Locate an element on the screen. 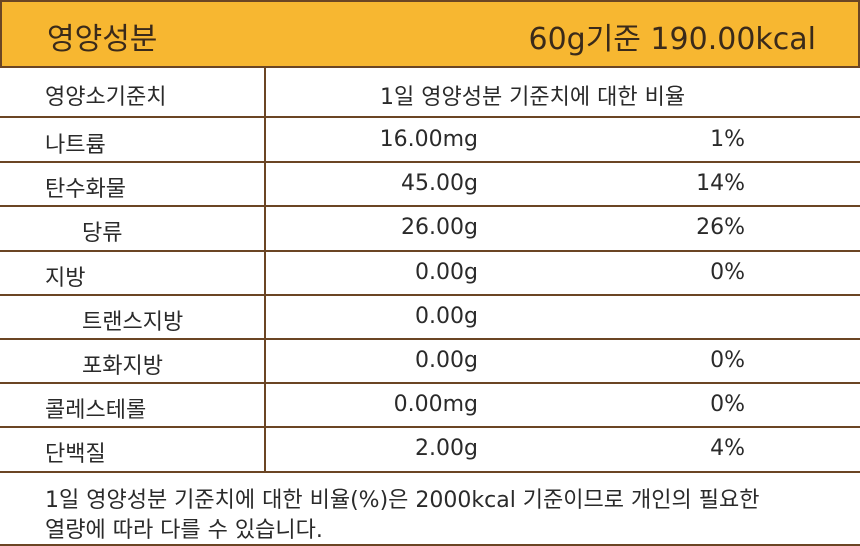  nutrient-amount: 16.00mg is located at coordinates (428, 139).